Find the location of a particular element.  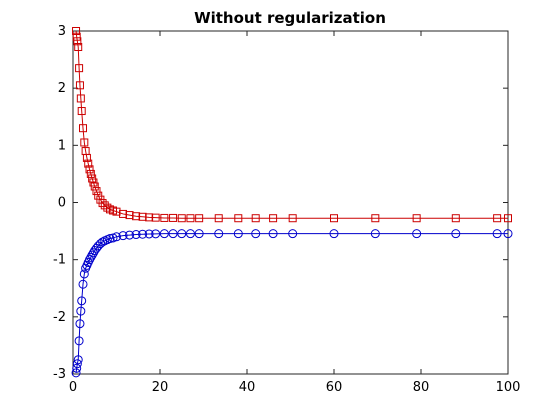

y-tick-label: 2 is located at coordinates (62, 88).